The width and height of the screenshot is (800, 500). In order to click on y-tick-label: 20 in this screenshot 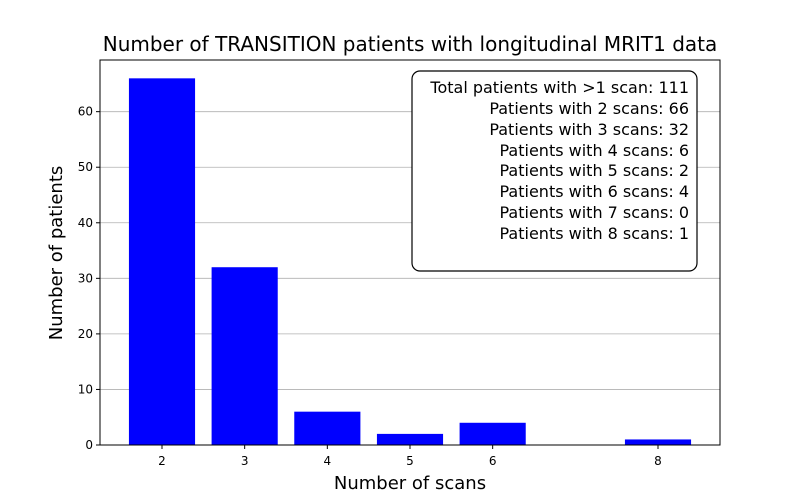, I will do `click(85, 334)`.